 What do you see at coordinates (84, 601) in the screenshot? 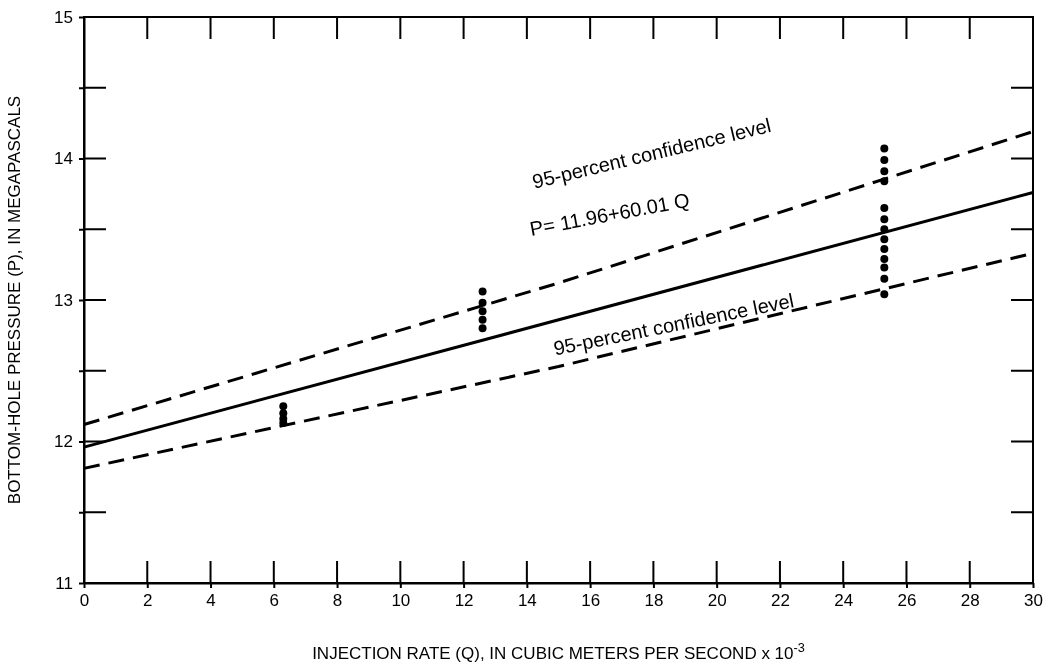
I see `x-tick-label: 0` at bounding box center [84, 601].